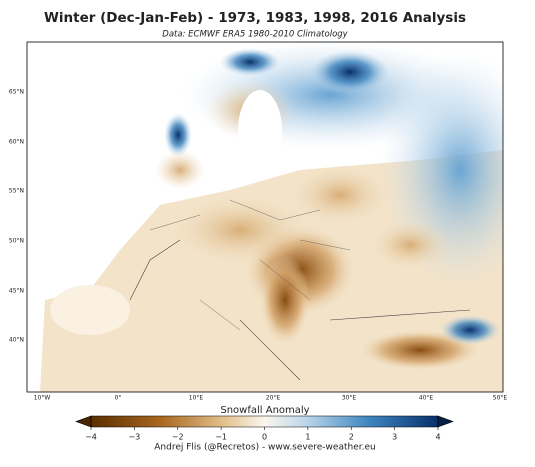  I want to click on colorbar-label: Snowfall Anomaly, so click(264, 410).